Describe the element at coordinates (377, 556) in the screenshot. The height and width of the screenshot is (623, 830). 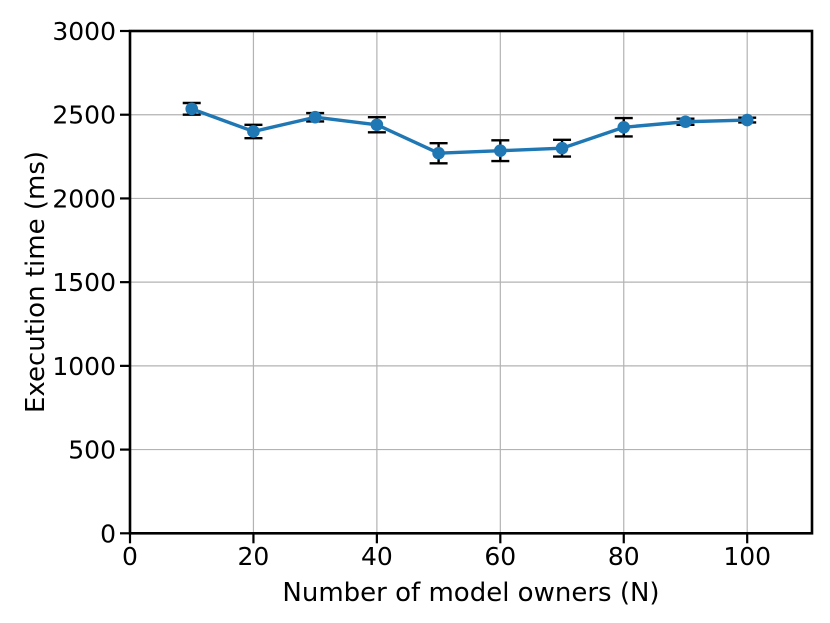
I see `x-tick-label: 40` at that location.